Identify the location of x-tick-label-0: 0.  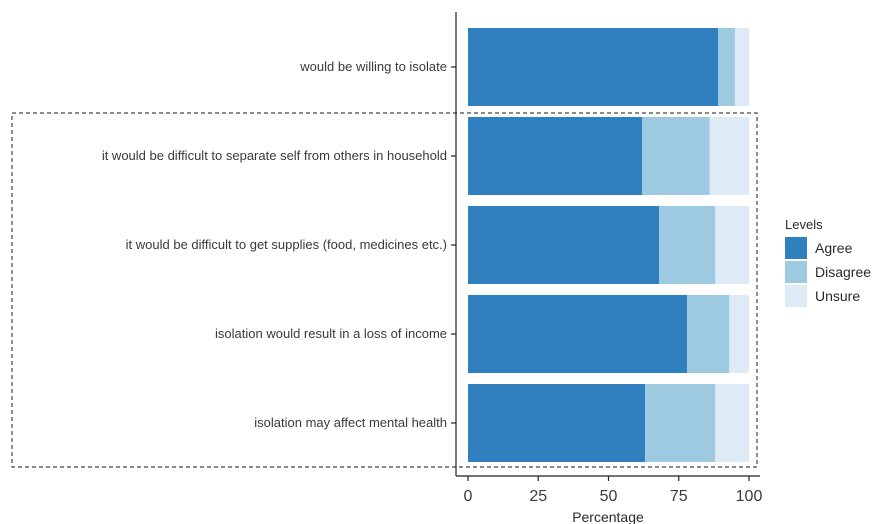
(468, 496).